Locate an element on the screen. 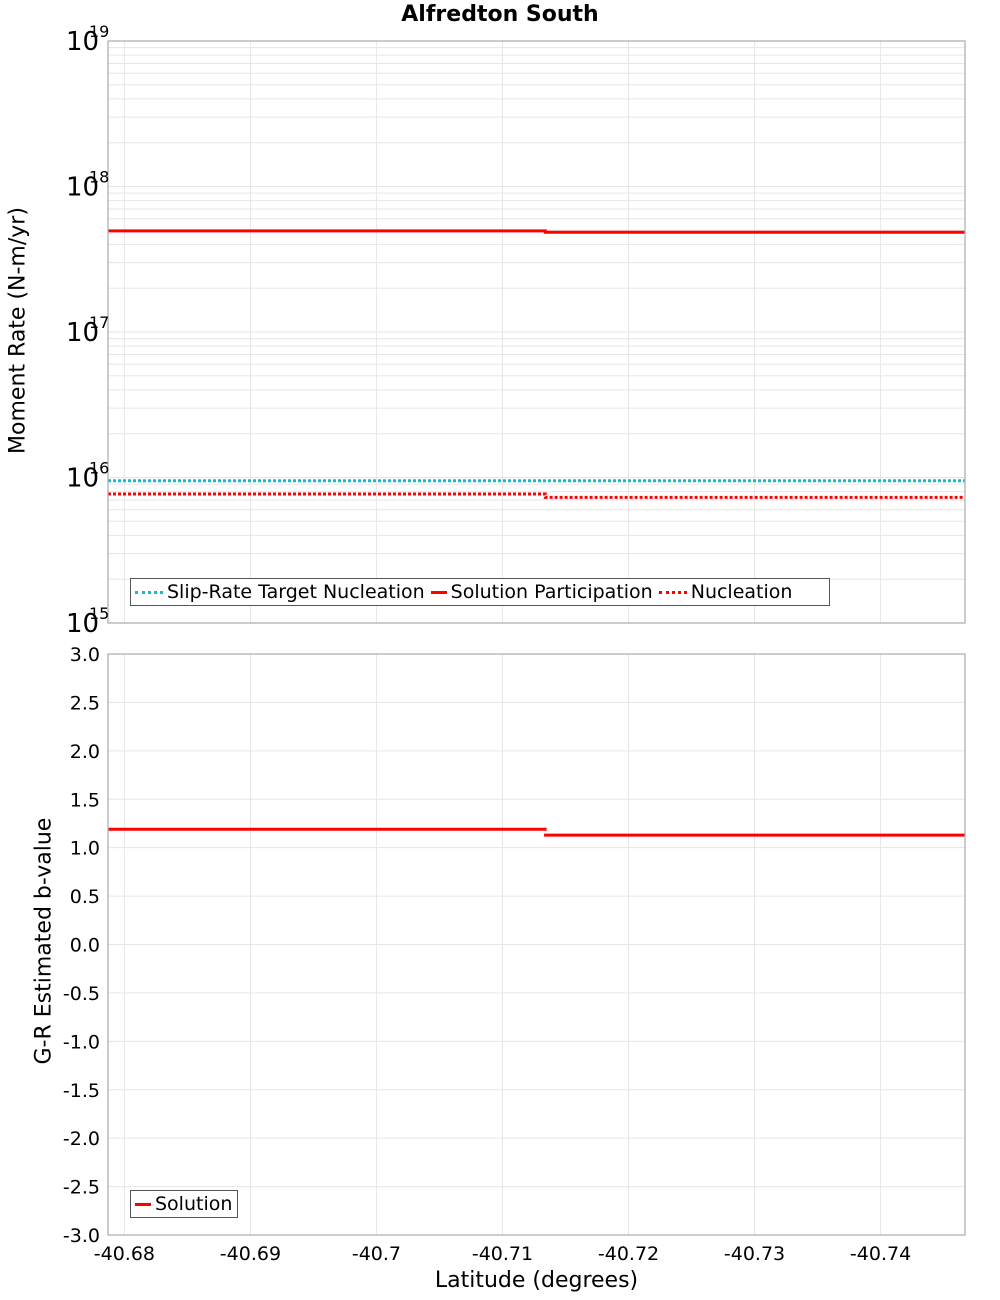 The image size is (1000, 1300). x-tick-label: -40.7 is located at coordinates (376, 1254).